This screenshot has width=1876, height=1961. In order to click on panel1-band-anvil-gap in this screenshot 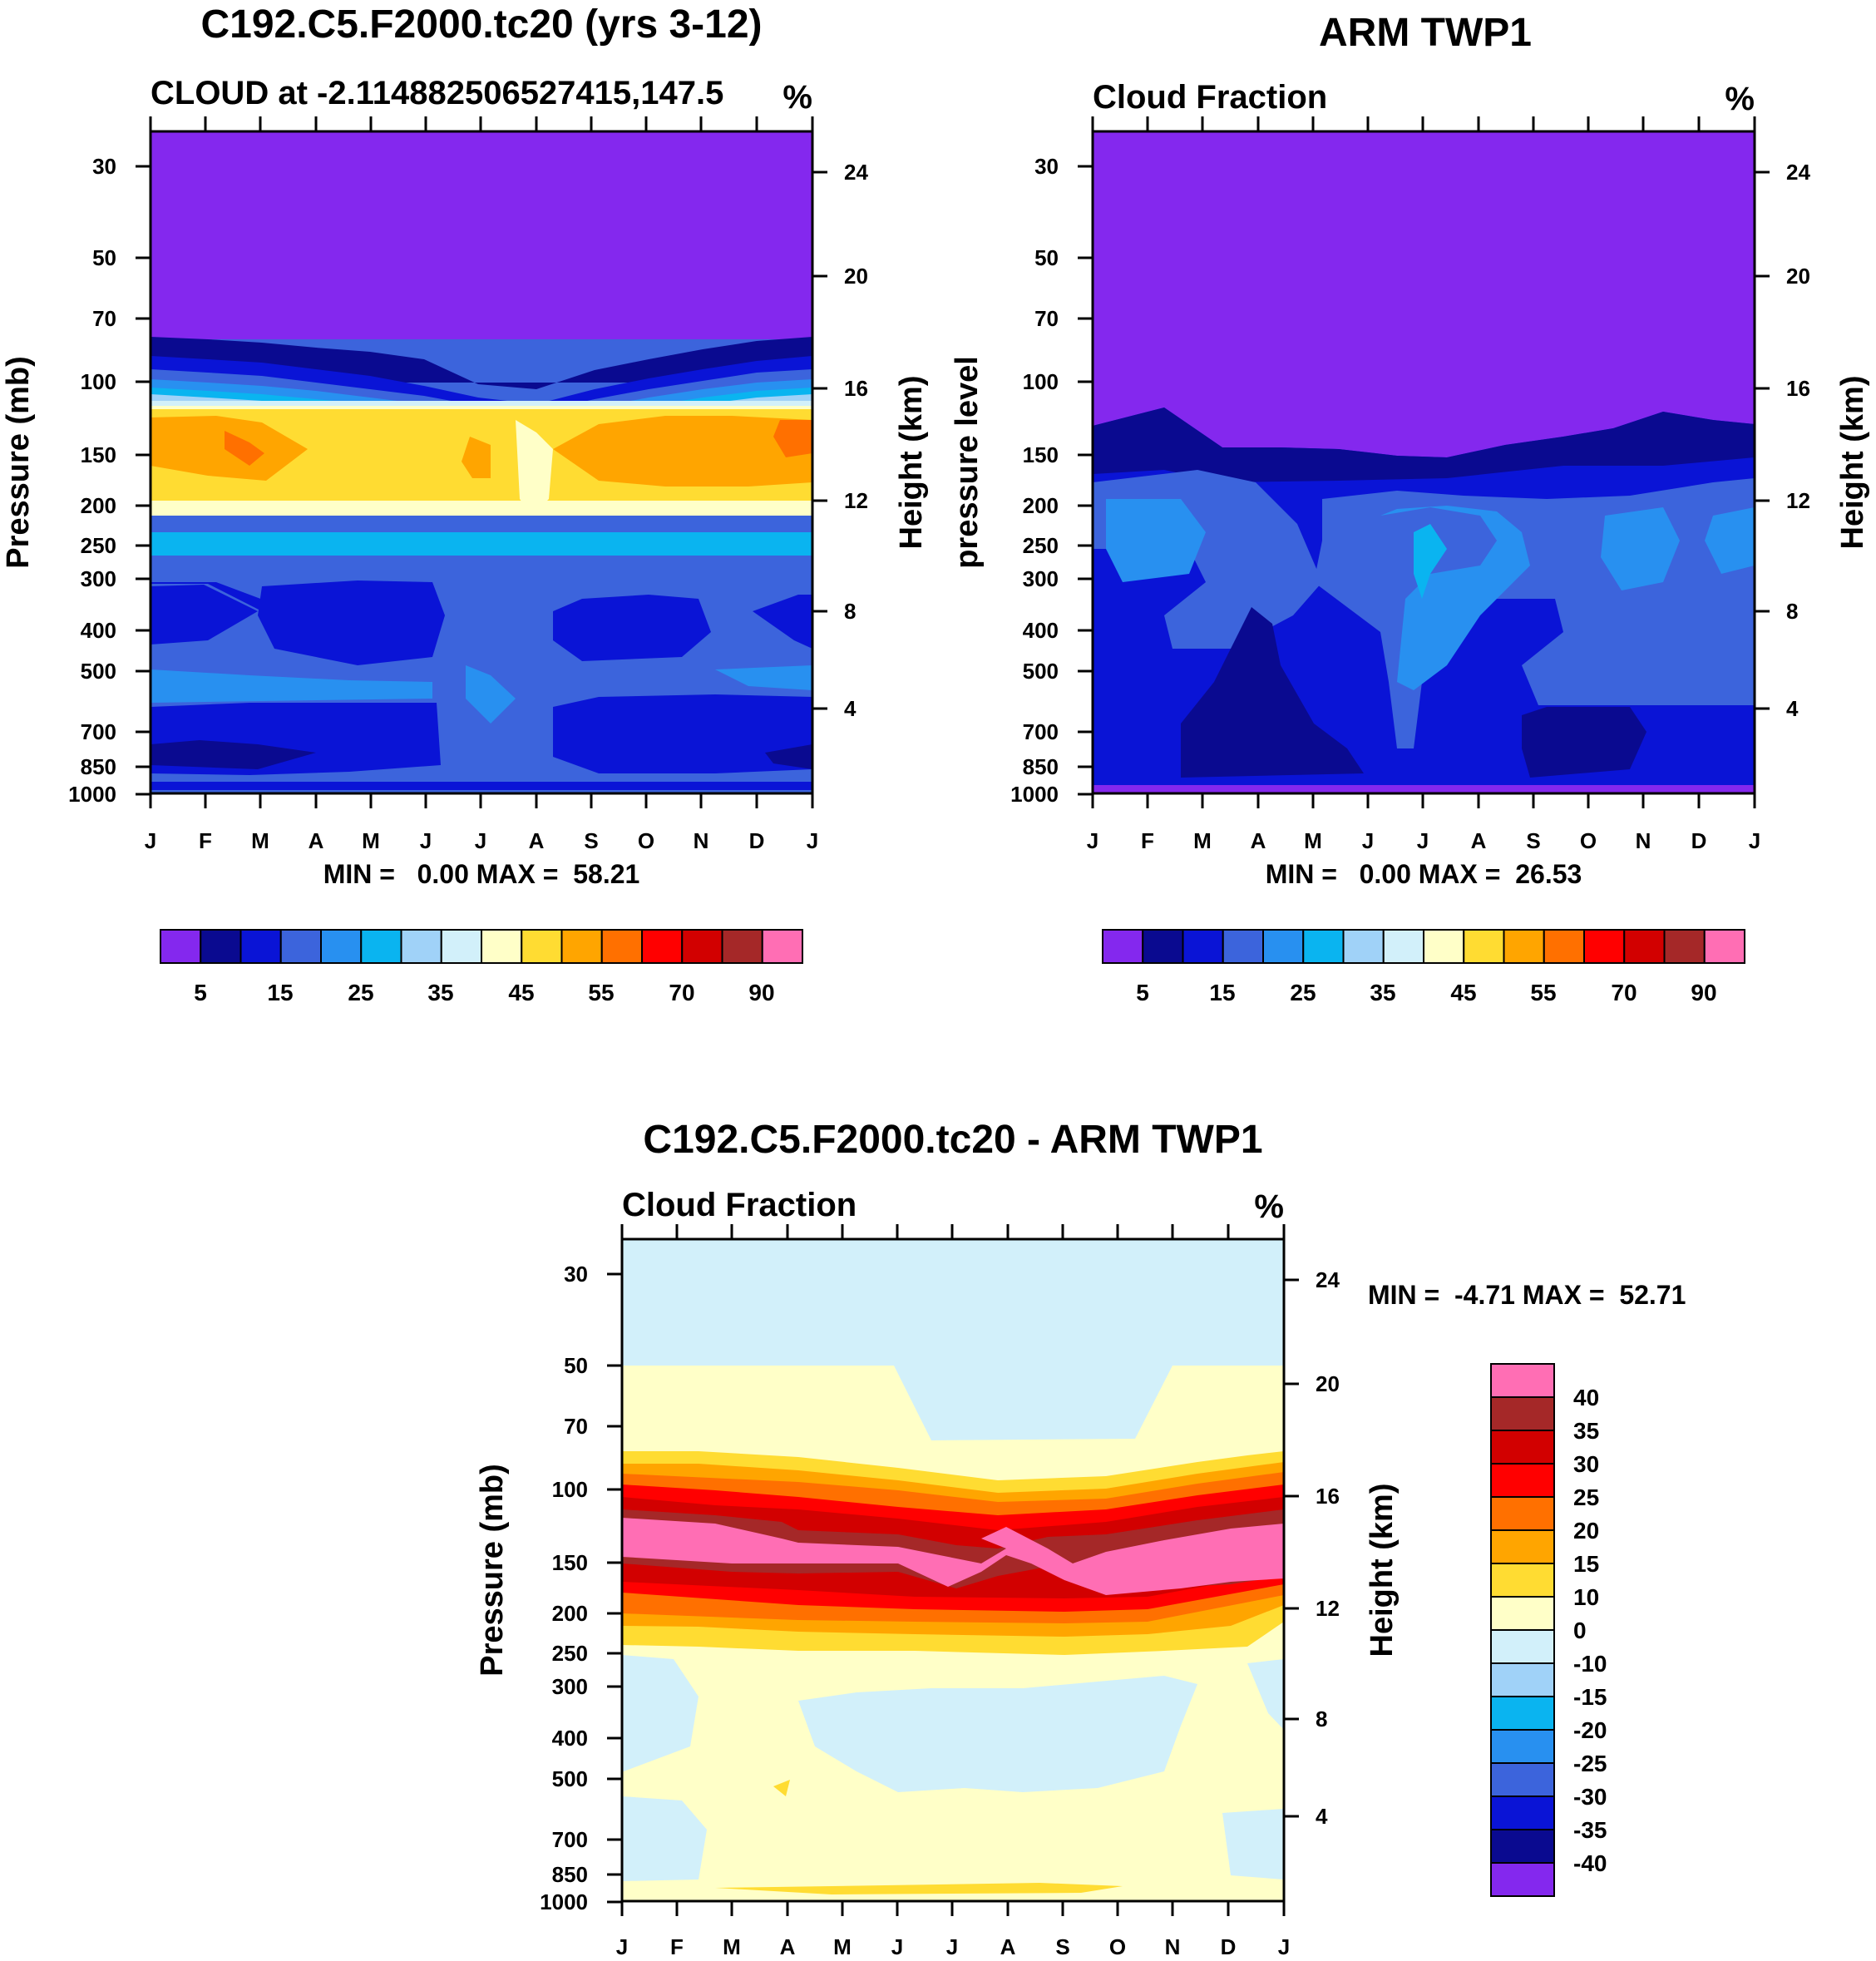, I will do `click(534, 468)`.